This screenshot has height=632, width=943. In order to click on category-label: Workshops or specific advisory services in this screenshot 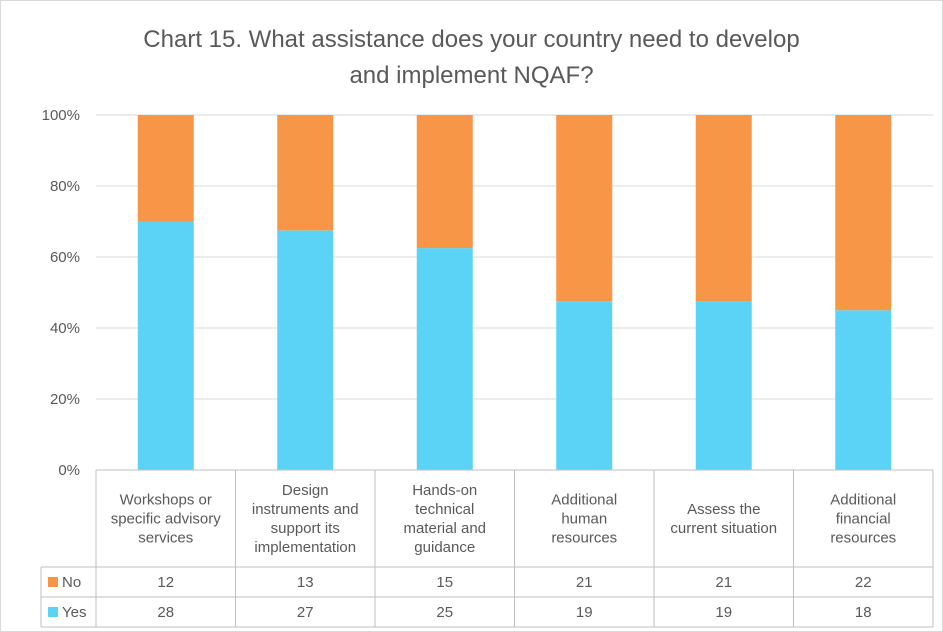, I will do `click(166, 519)`.